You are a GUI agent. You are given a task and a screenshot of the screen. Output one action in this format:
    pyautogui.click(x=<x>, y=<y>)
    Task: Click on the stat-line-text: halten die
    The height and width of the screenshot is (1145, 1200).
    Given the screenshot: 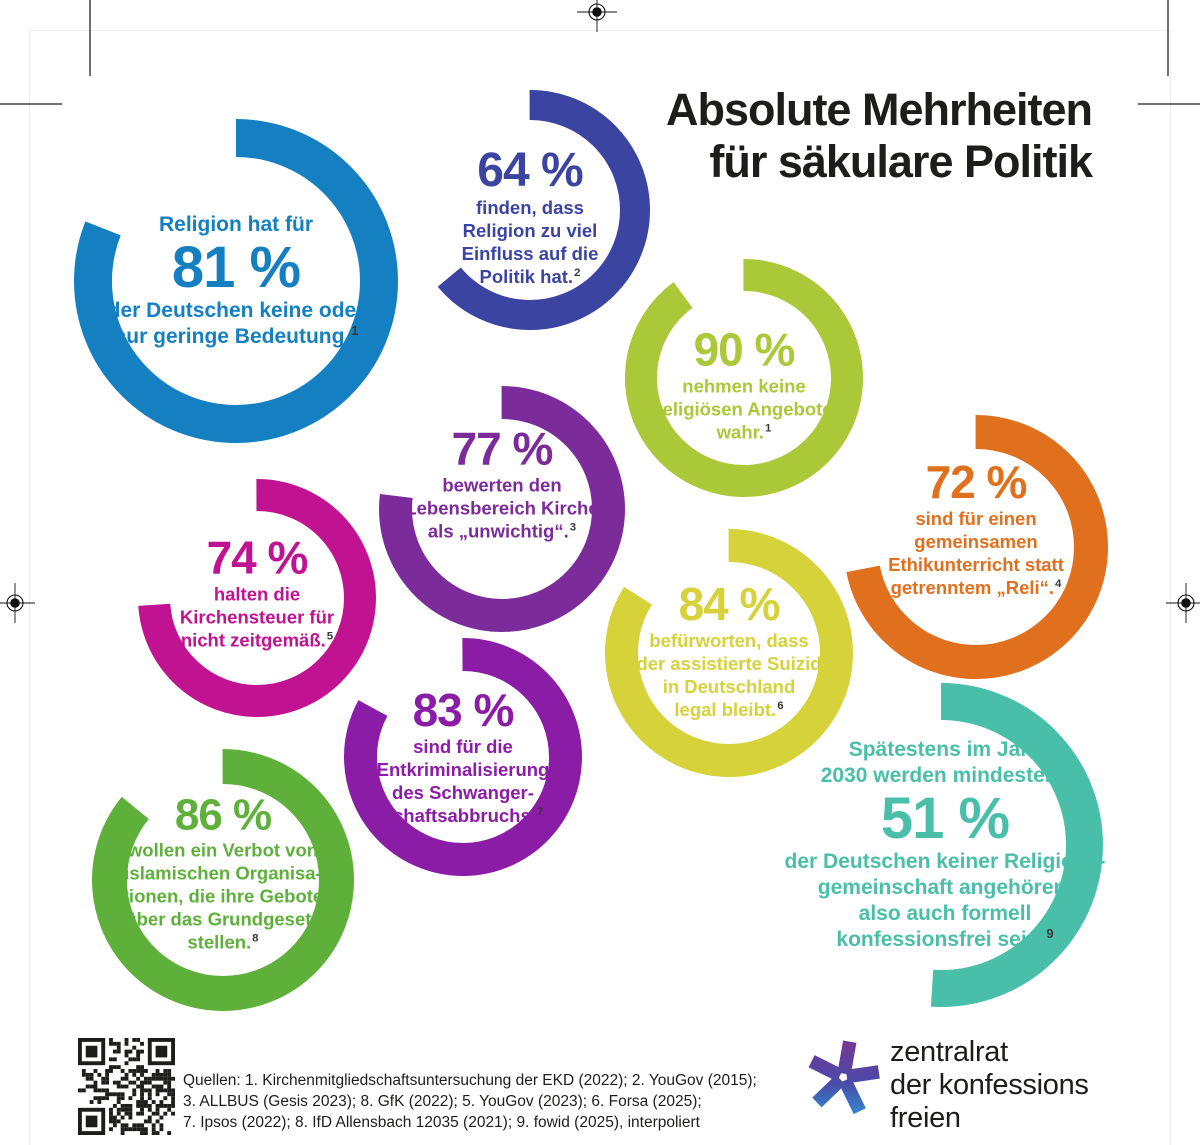 What is the action you would take?
    pyautogui.click(x=257, y=594)
    